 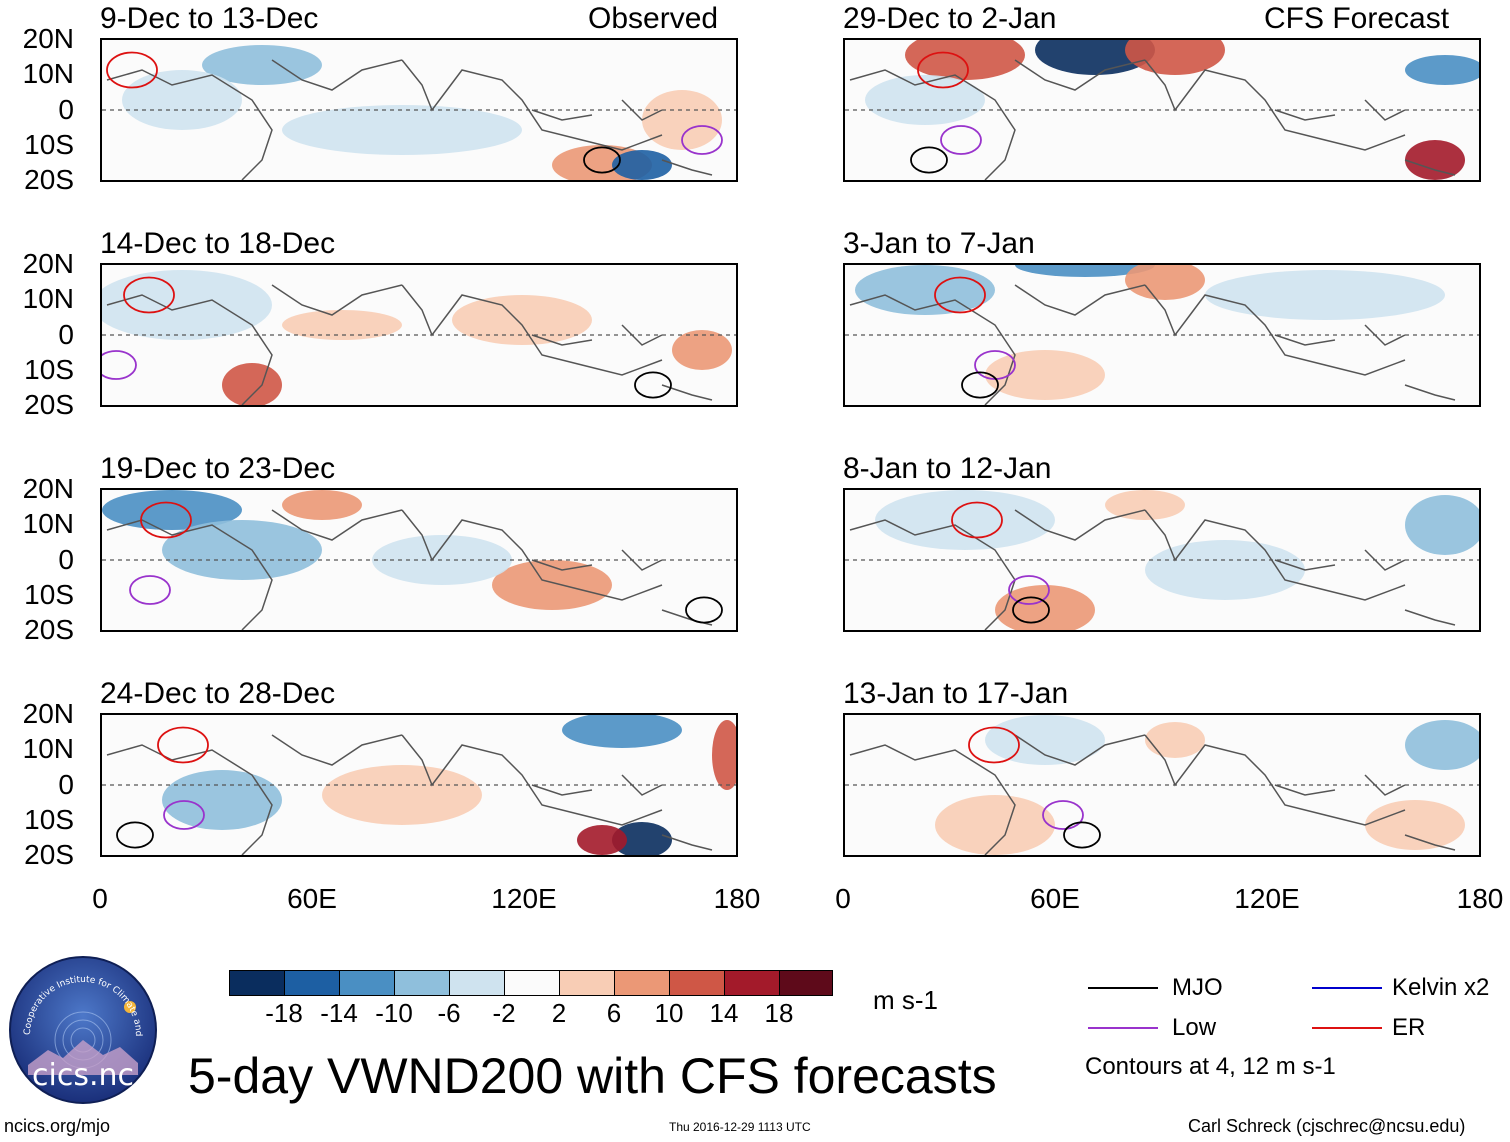 I want to click on map-panel-l0, so click(x=419, y=110).